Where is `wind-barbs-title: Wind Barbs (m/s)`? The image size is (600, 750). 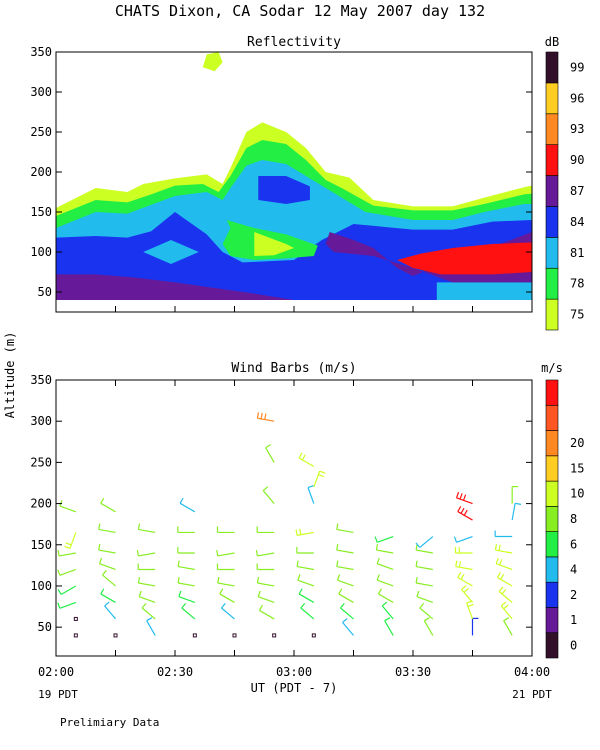
wind-barbs-title: Wind Barbs (m/s) is located at coordinates (293, 368).